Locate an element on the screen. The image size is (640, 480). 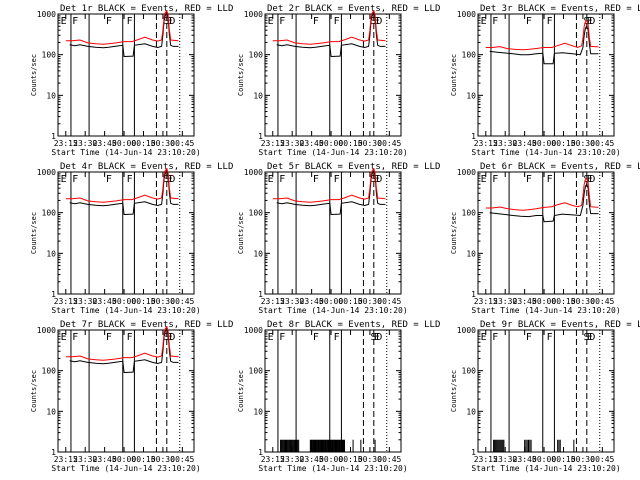
panel-title: Det 5r BLACK = Events, RED = LLD is located at coordinates (353, 167).